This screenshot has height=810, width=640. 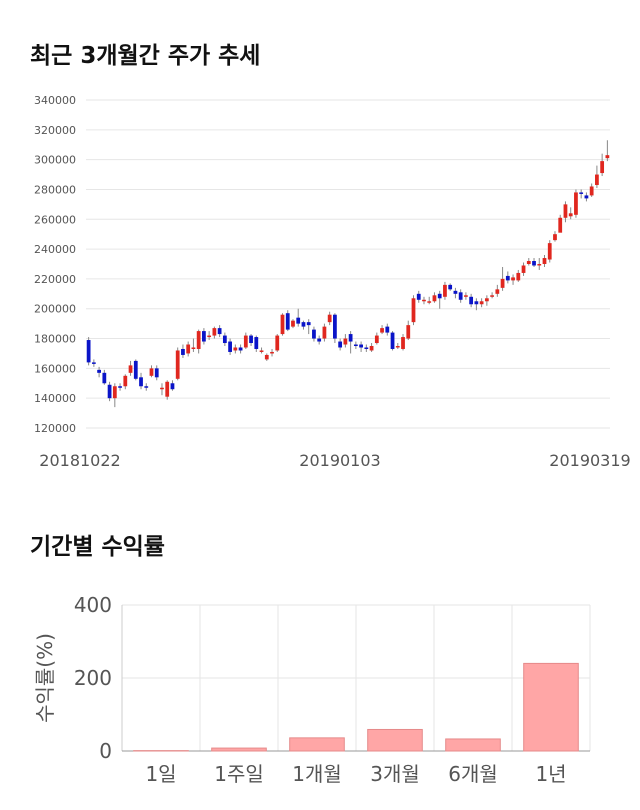 What do you see at coordinates (93, 678) in the screenshot?
I see `y-tick-label: 200` at bounding box center [93, 678].